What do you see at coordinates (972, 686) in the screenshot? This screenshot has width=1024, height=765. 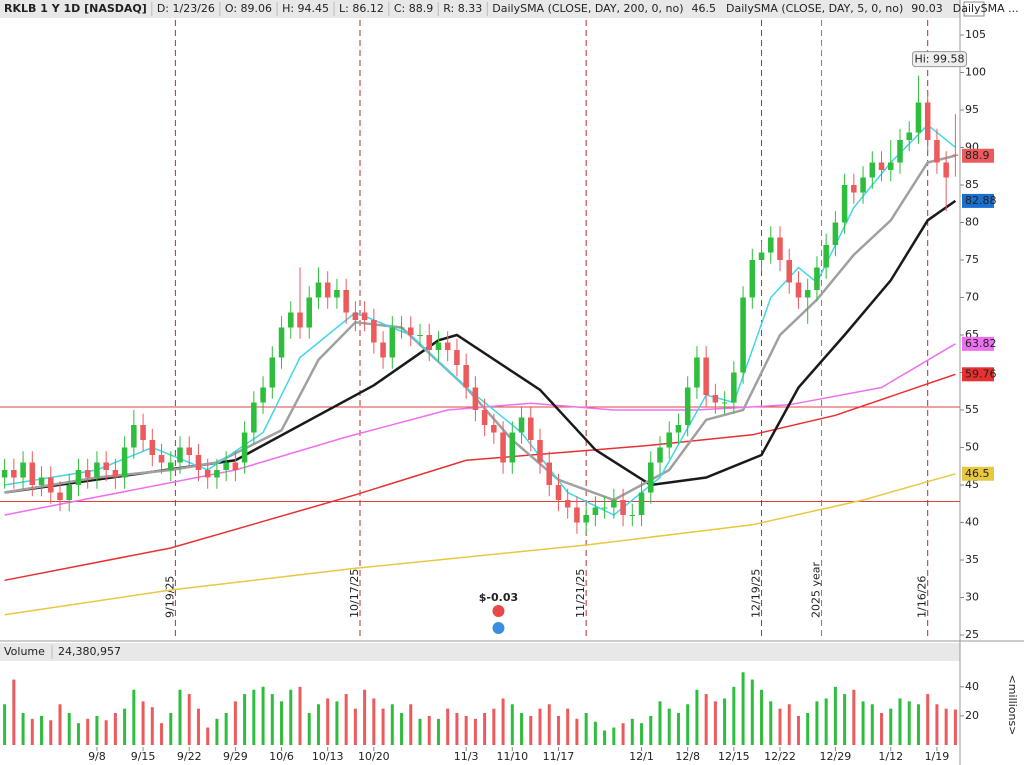 I see `volume-y-tick-label: 40` at bounding box center [972, 686].